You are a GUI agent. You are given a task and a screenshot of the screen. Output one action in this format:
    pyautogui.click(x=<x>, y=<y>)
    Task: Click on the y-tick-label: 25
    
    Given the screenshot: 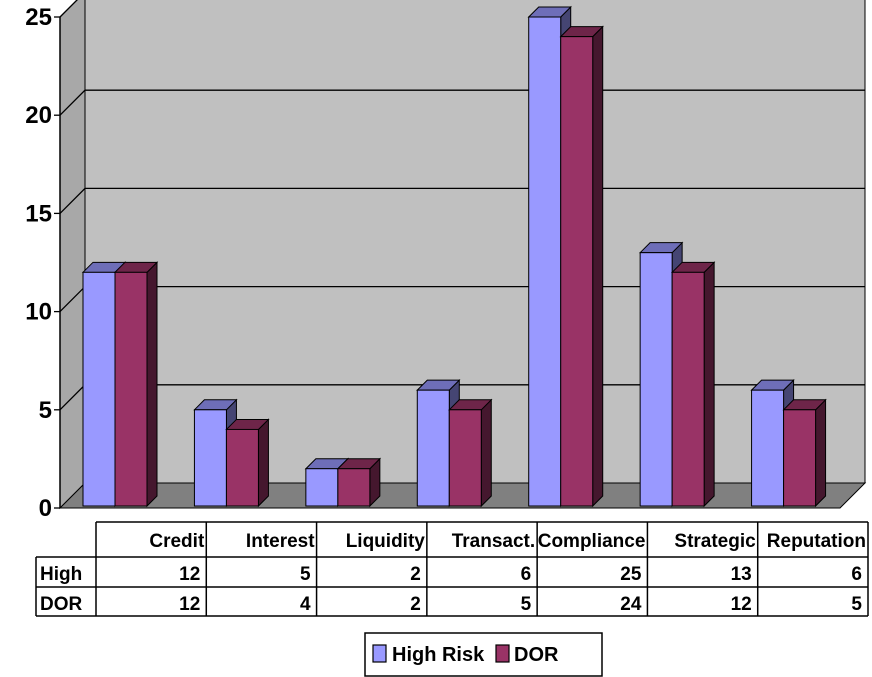 What is the action you would take?
    pyautogui.click(x=38, y=17)
    